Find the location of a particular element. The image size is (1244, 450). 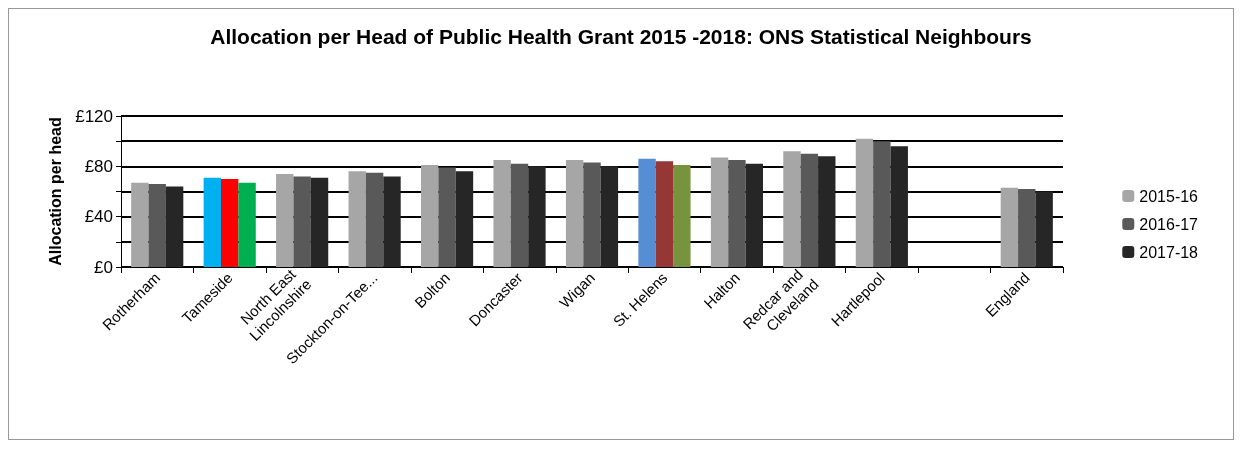

y-tick-label: £40 is located at coordinates (98, 217).